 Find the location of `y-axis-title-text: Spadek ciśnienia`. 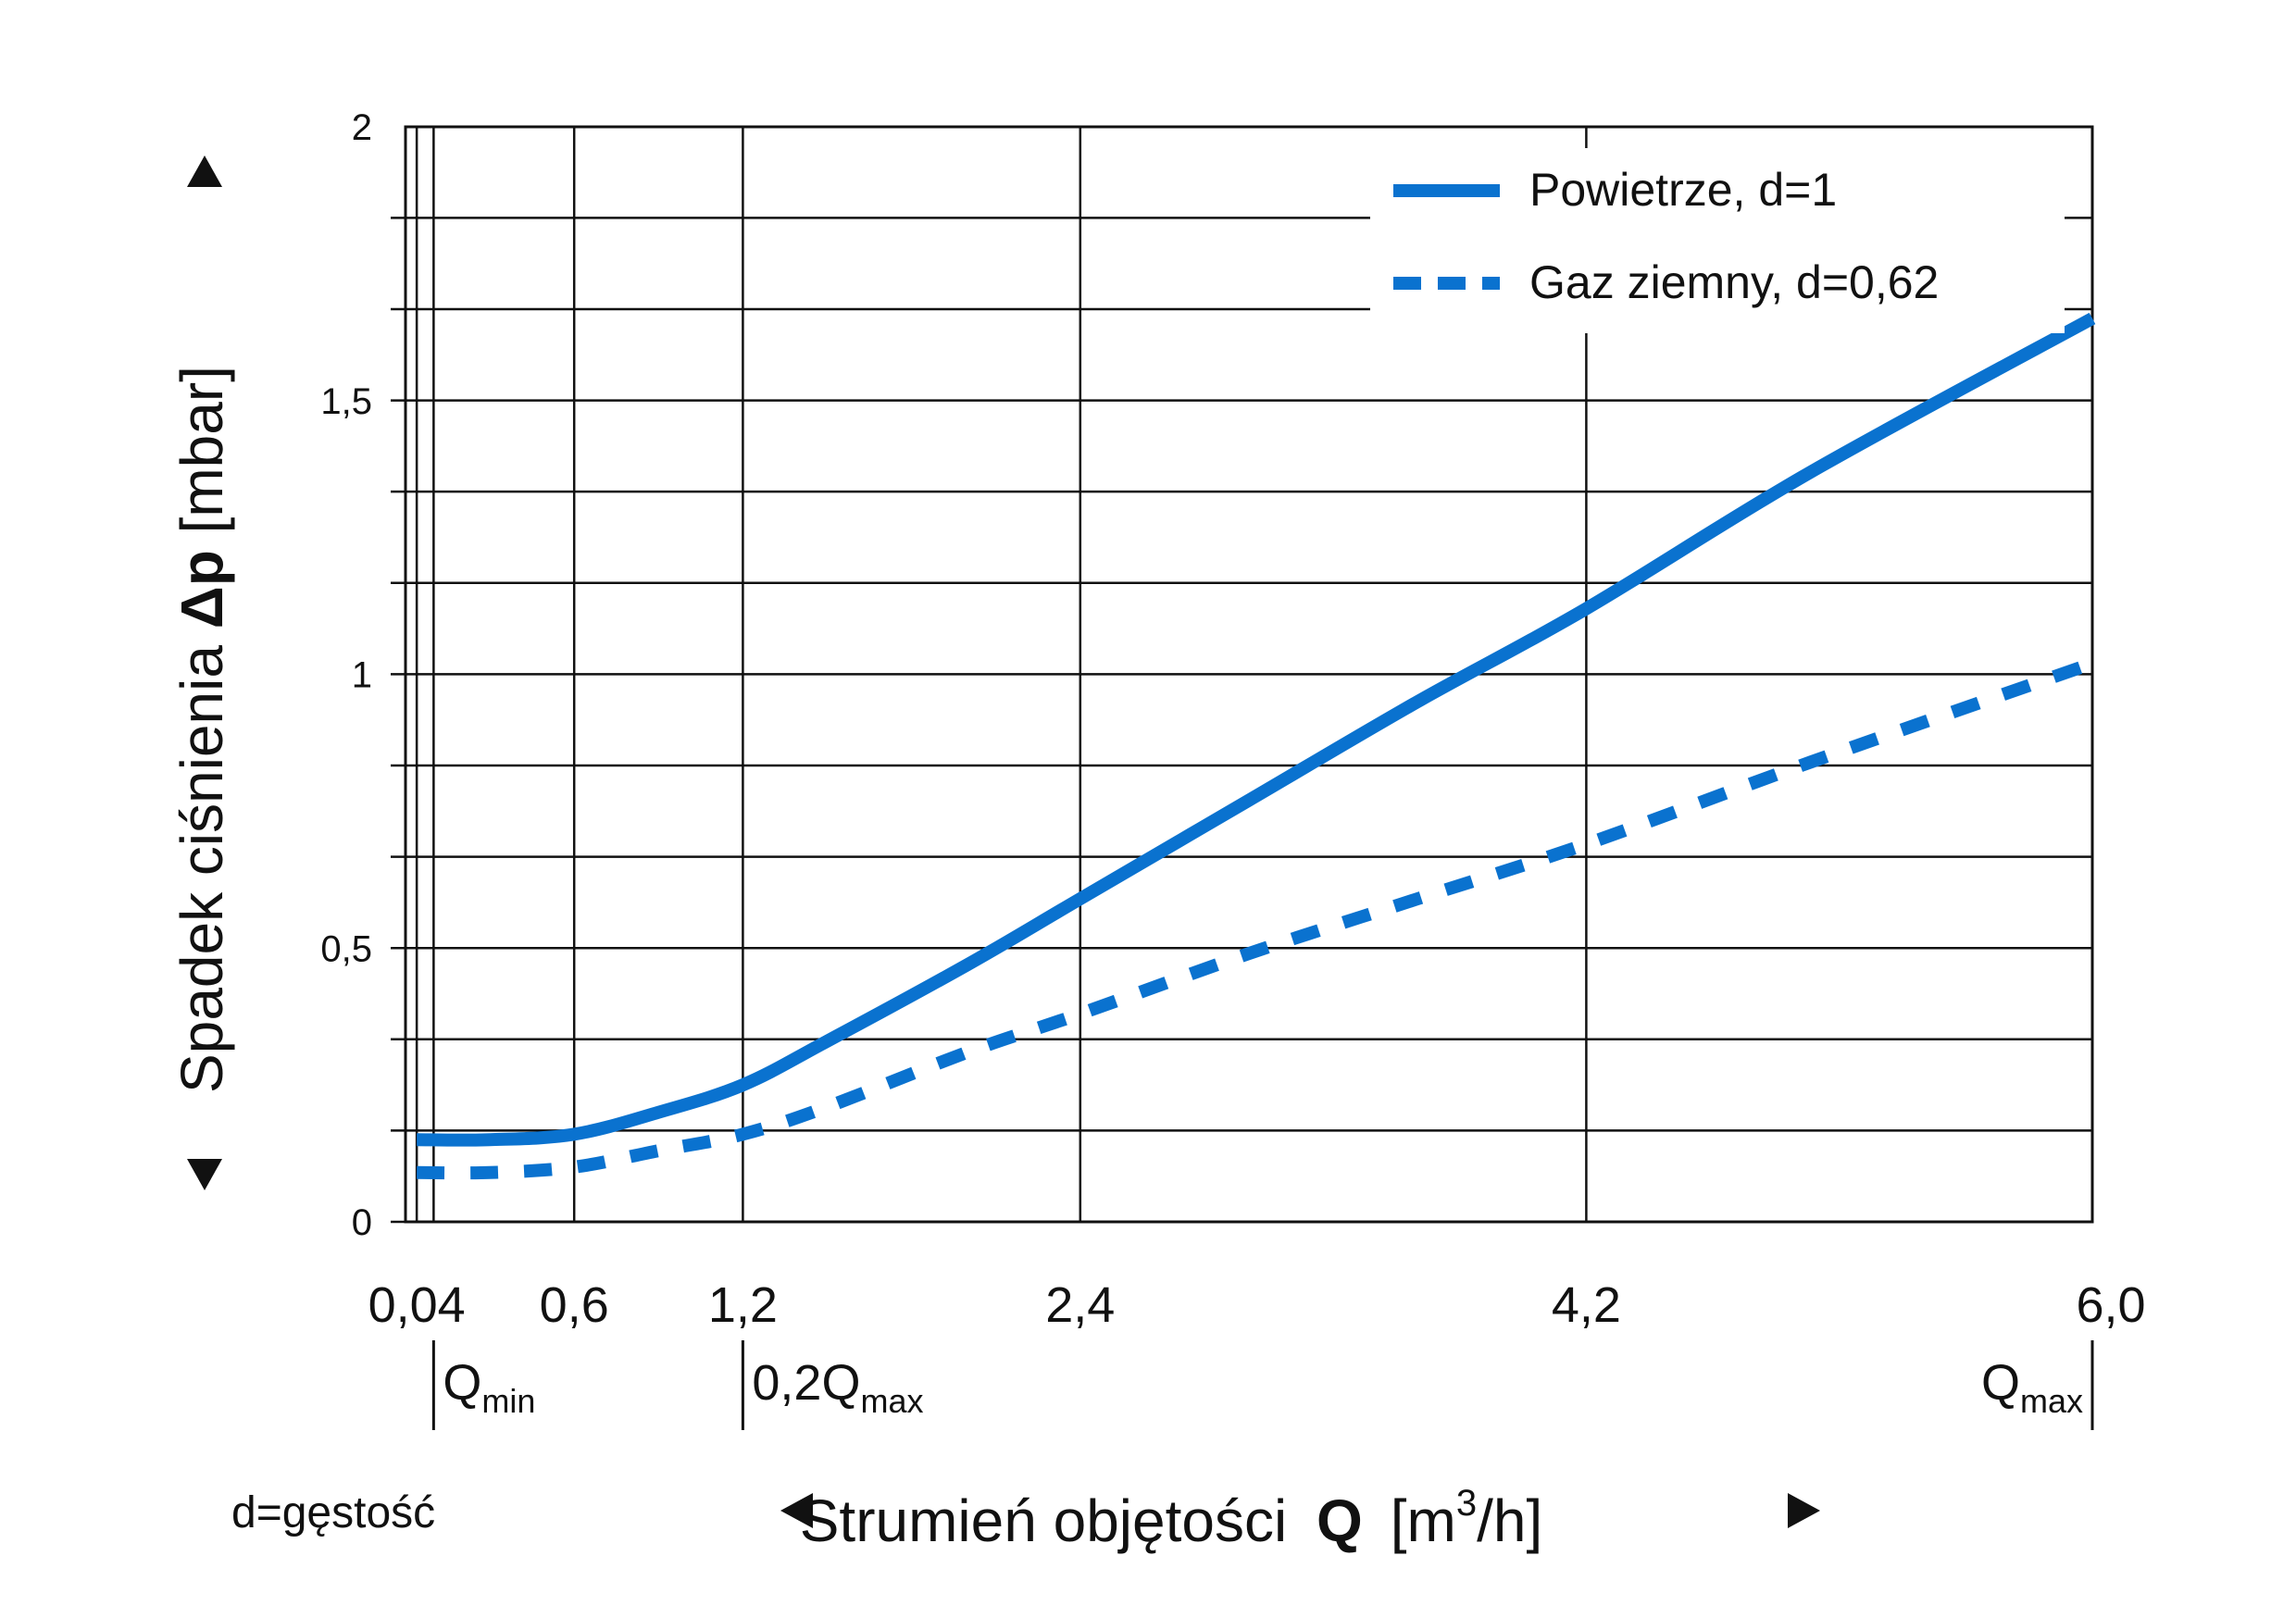

y-axis-title-text: Spadek ciśnienia is located at coordinates (201, 861).